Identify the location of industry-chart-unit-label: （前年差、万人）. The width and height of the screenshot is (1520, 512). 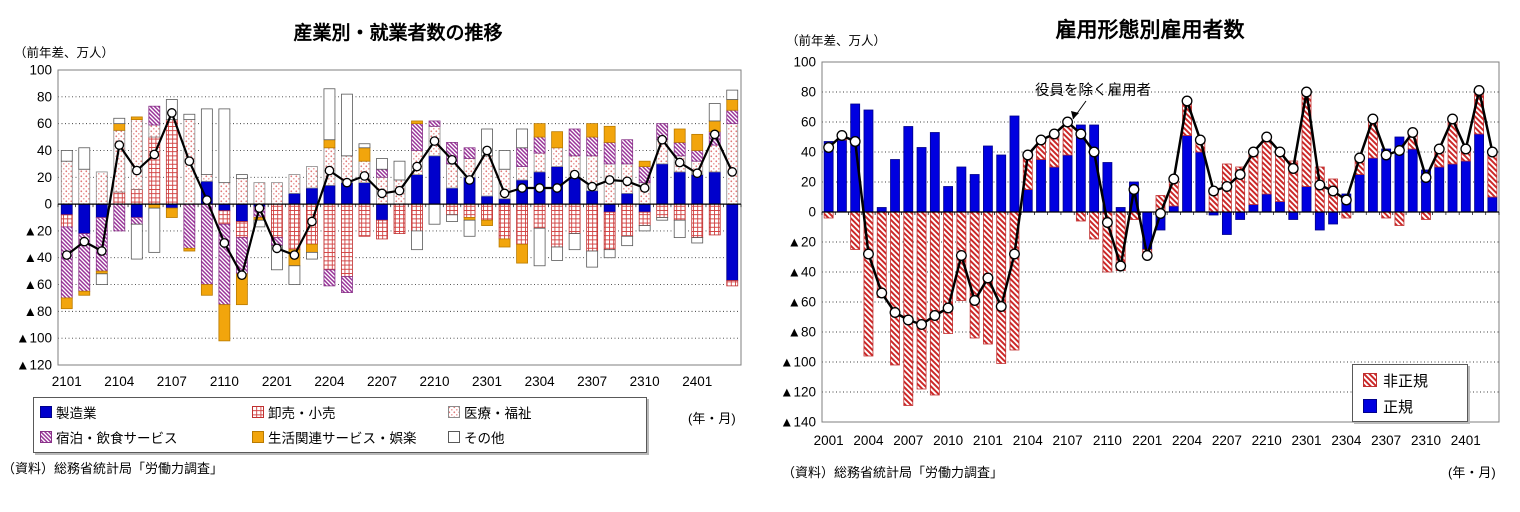
(64, 53).